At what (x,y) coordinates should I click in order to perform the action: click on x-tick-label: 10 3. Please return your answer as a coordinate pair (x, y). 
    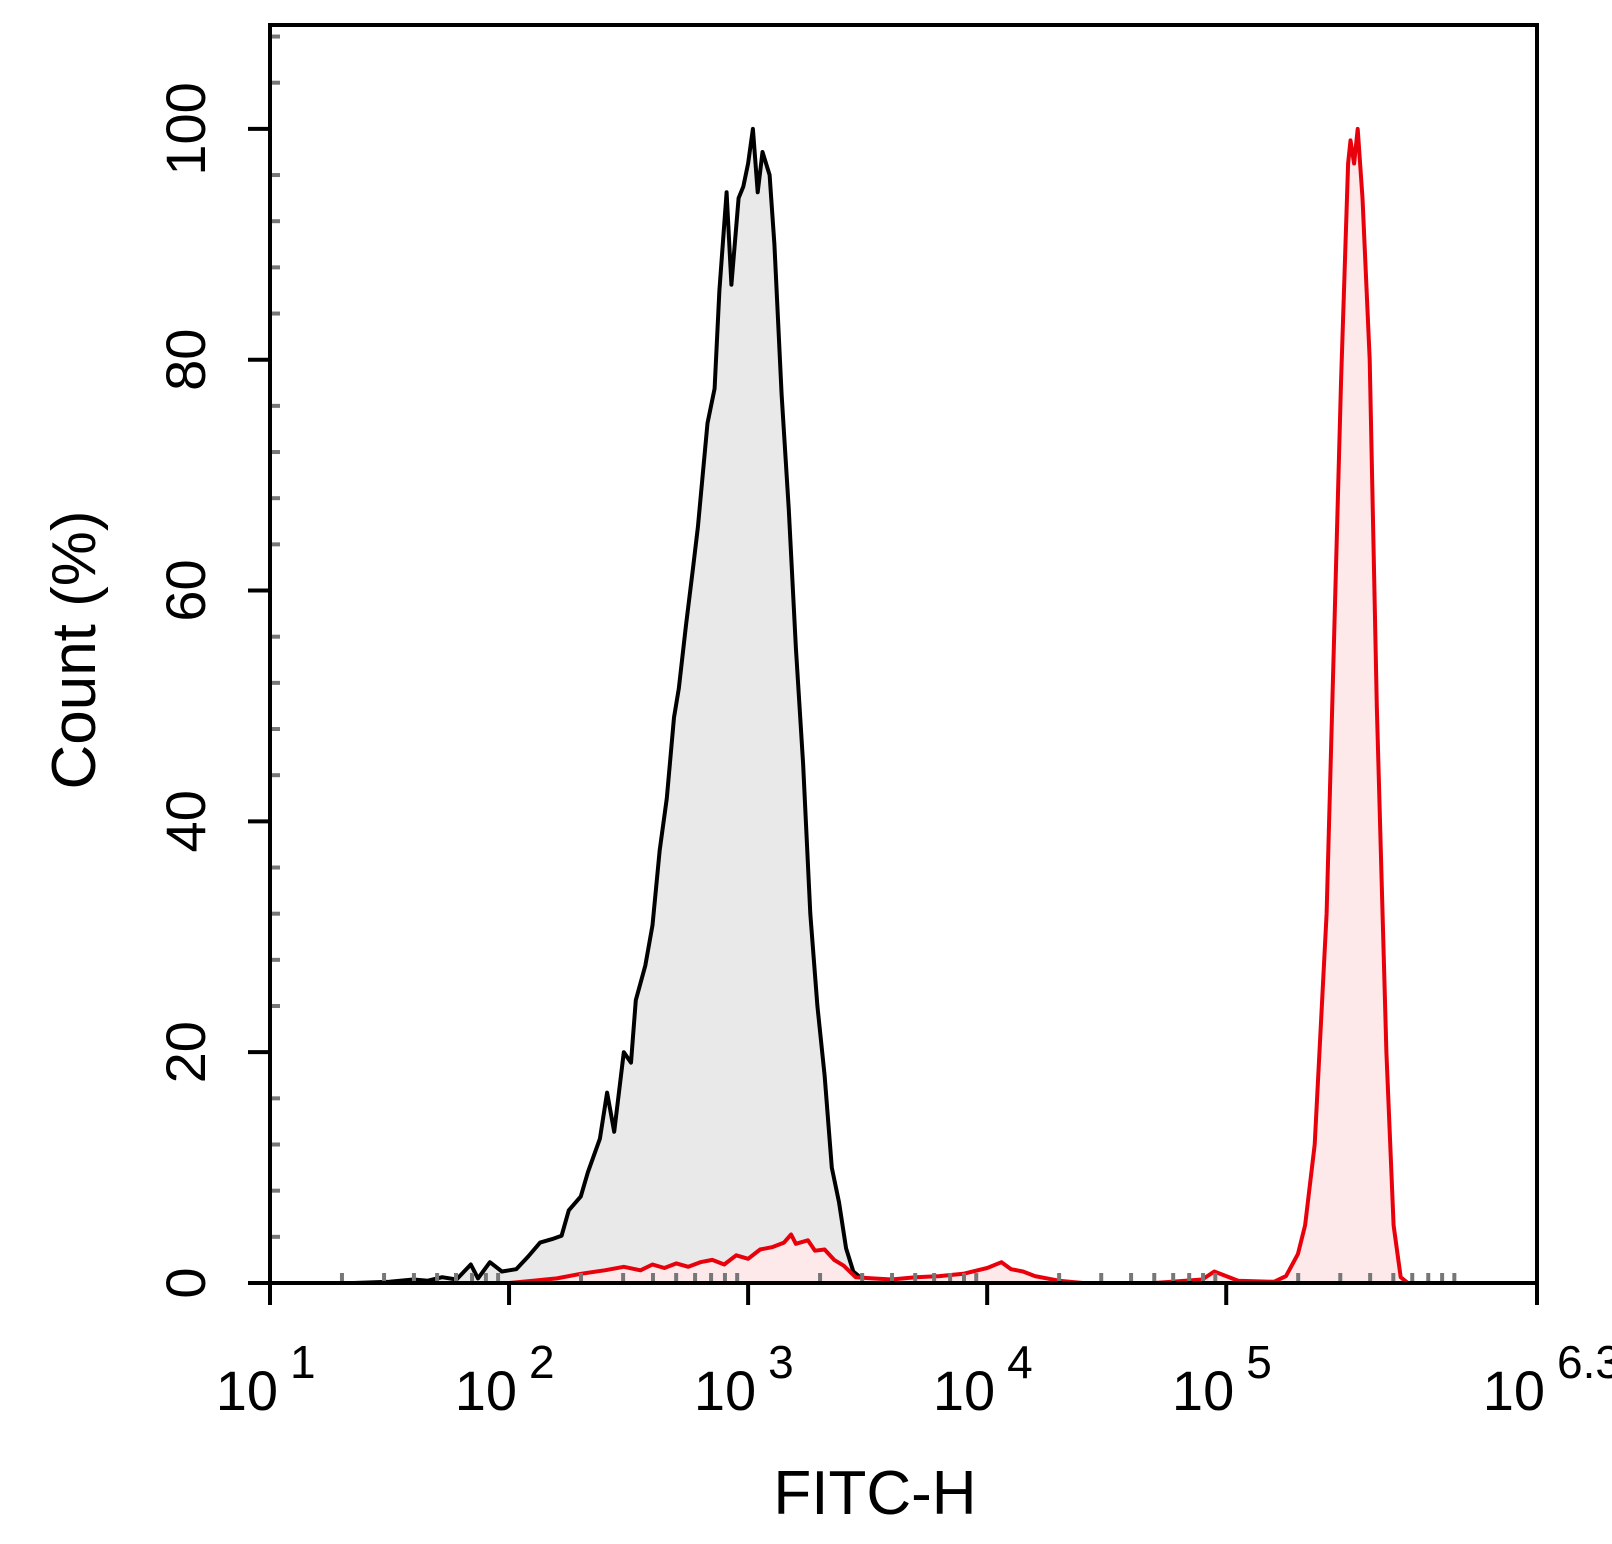
    Looking at the image, I should click on (744, 1379).